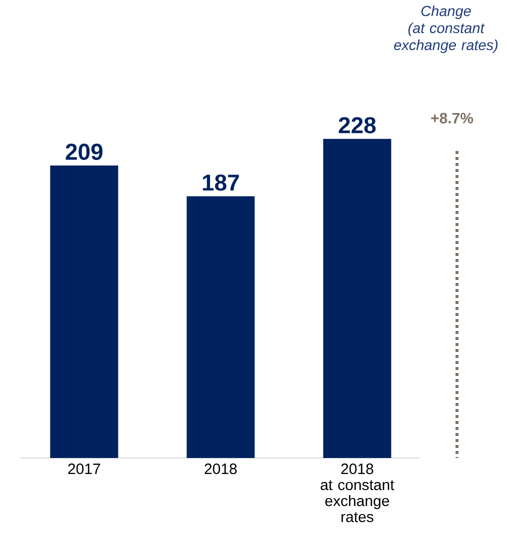 The height and width of the screenshot is (545, 507). What do you see at coordinates (220, 469) in the screenshot?
I see `x-tick-label: 2018` at bounding box center [220, 469].